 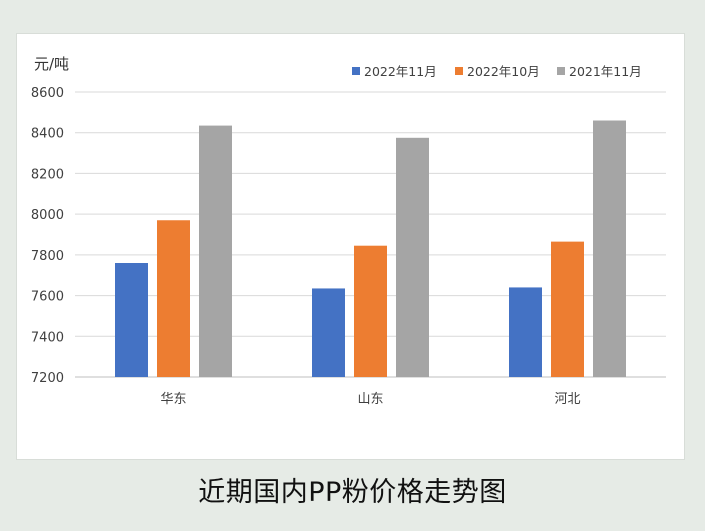 What do you see at coordinates (51, 64) in the screenshot?
I see `y-axis-unit-label: 元/吨` at bounding box center [51, 64].